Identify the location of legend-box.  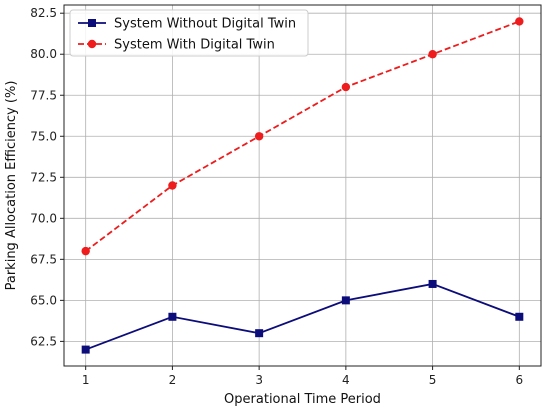
(189, 33).